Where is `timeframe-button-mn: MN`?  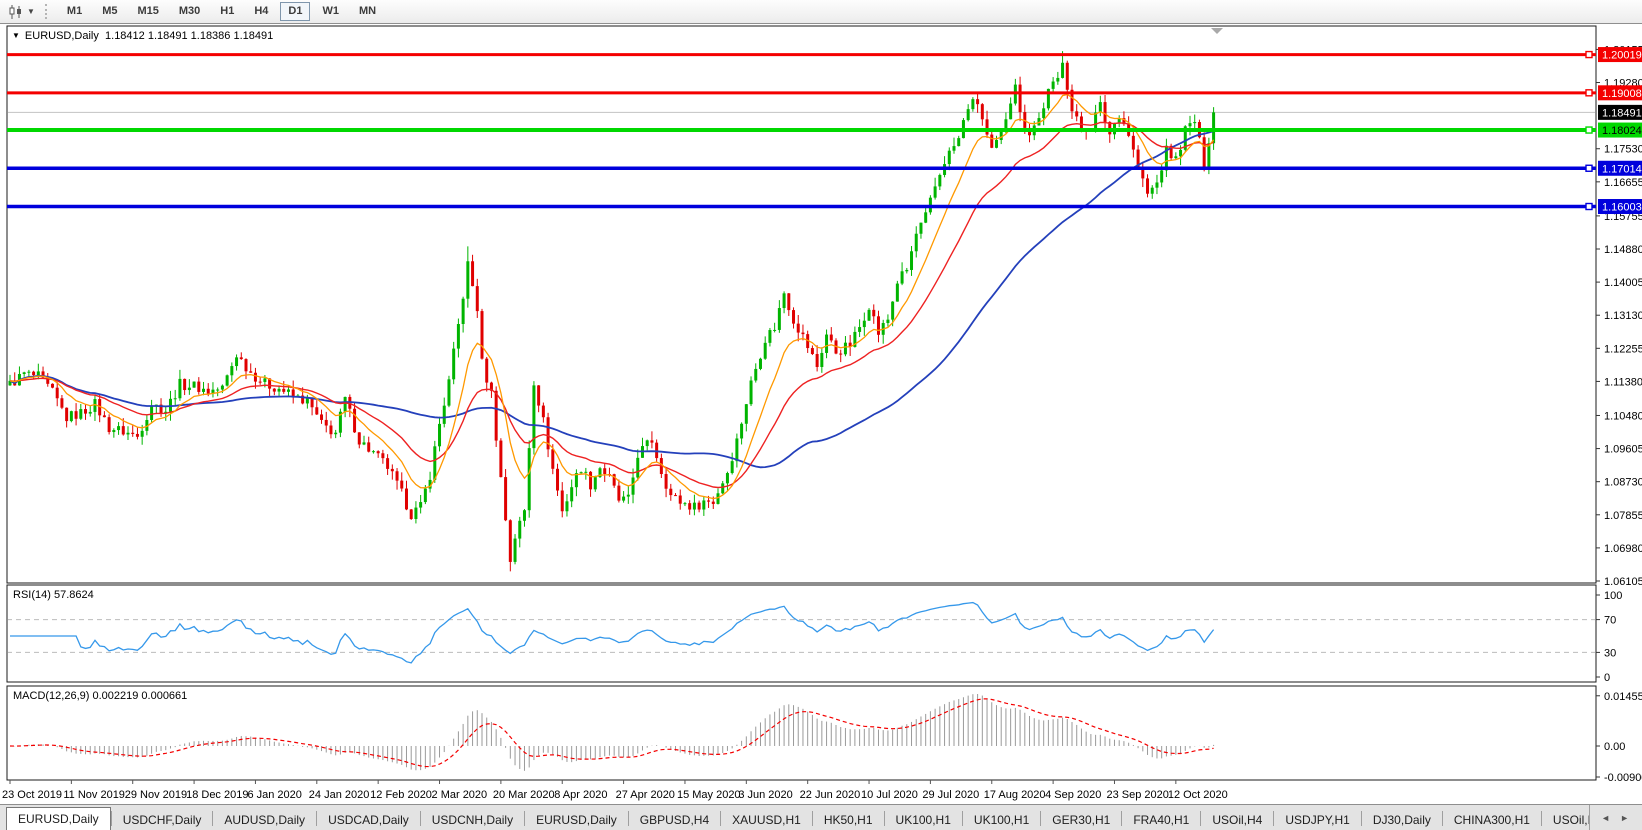
timeframe-button-mn: MN is located at coordinates (367, 11).